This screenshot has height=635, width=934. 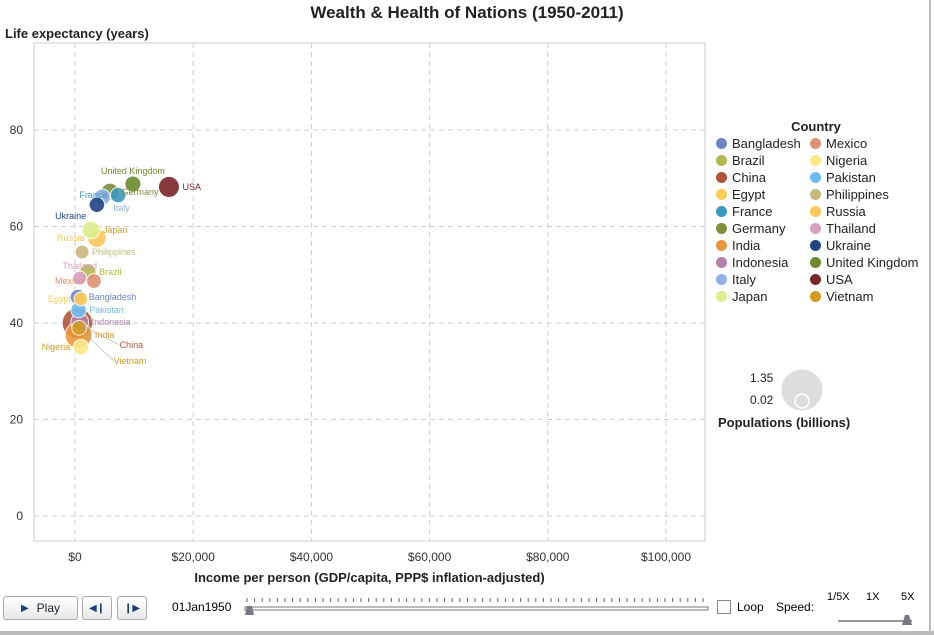 What do you see at coordinates (17, 227) in the screenshot?
I see `y-tick-label: 60` at bounding box center [17, 227].